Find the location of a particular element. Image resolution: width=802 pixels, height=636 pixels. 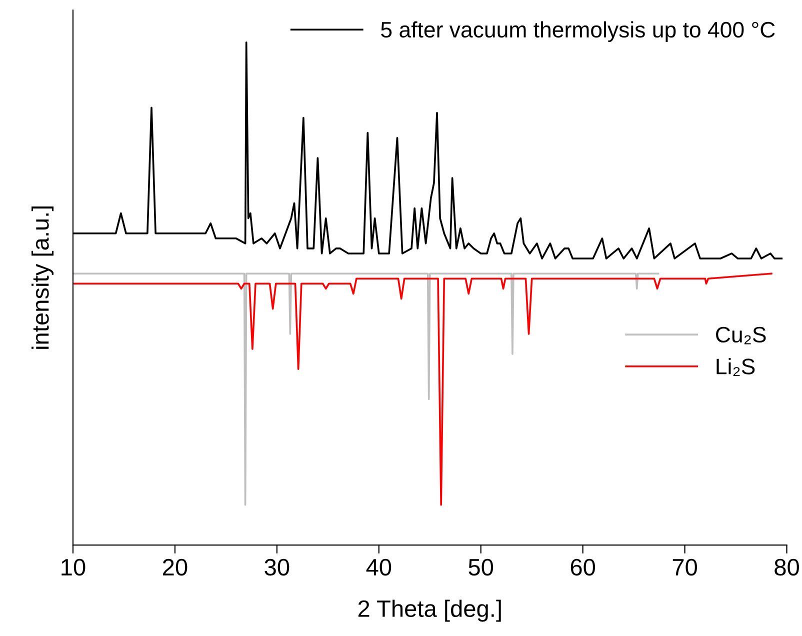

x-tick-label: 40 is located at coordinates (379, 567).